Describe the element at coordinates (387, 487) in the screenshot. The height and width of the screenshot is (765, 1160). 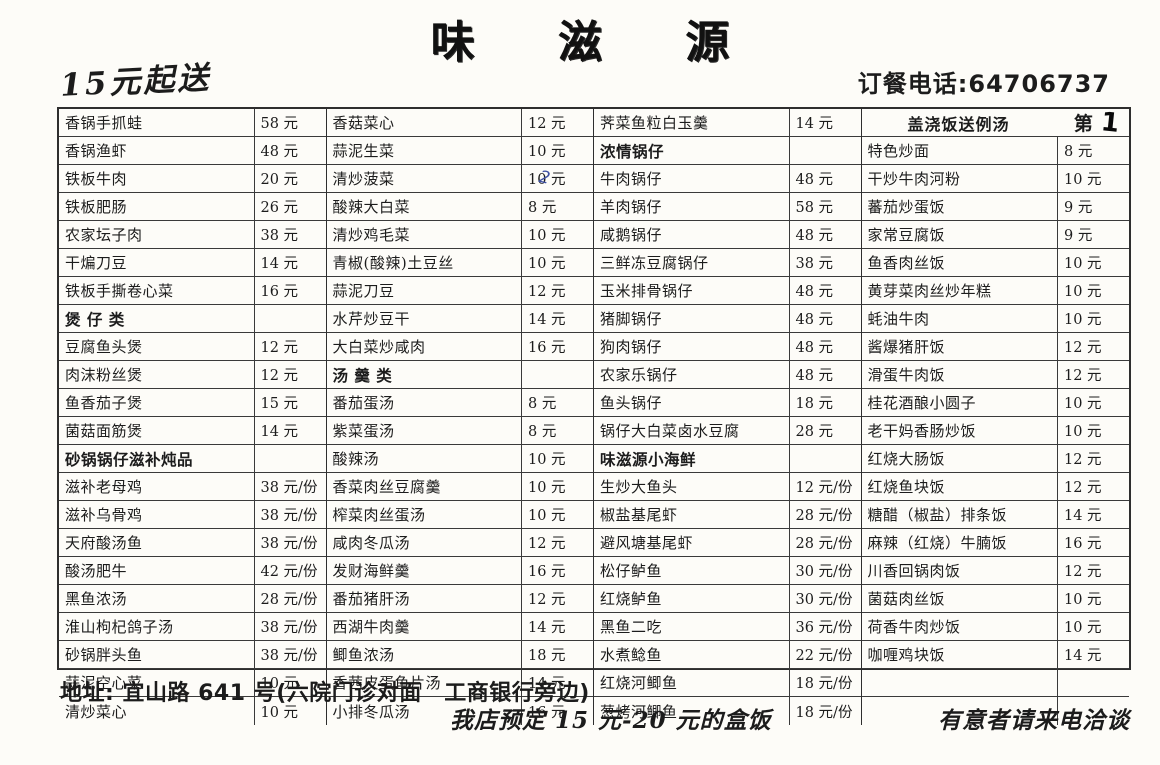
I see `dish-name: 香菜肉丝豆腐羹` at that location.